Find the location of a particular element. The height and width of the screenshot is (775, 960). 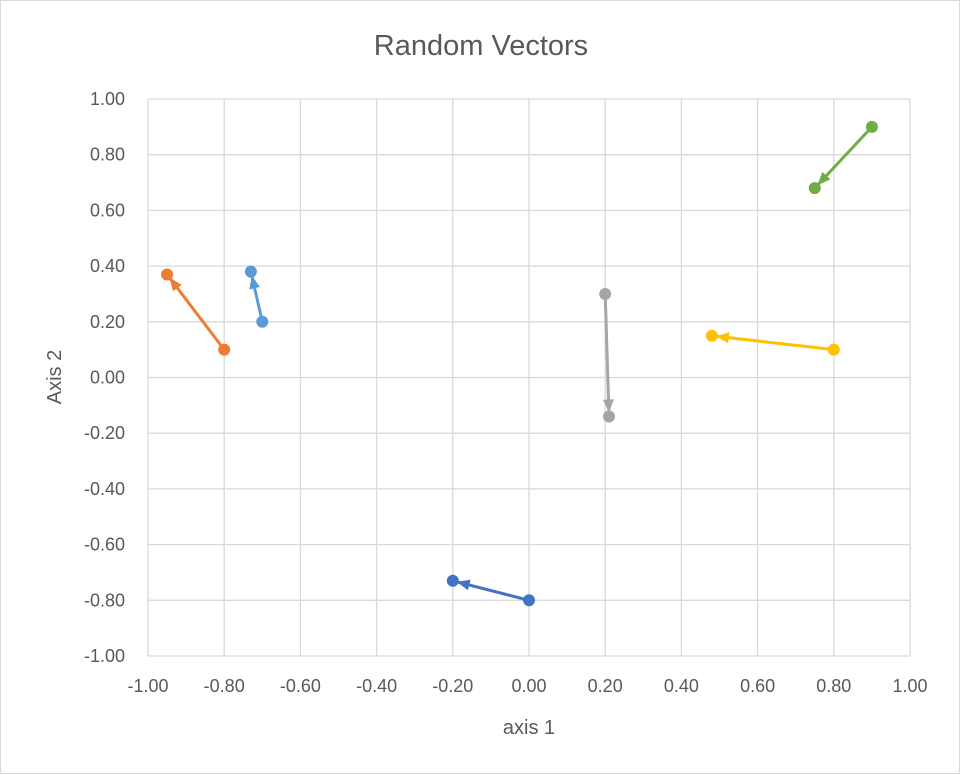

x-tick-label: 0.00 is located at coordinates (528, 686).